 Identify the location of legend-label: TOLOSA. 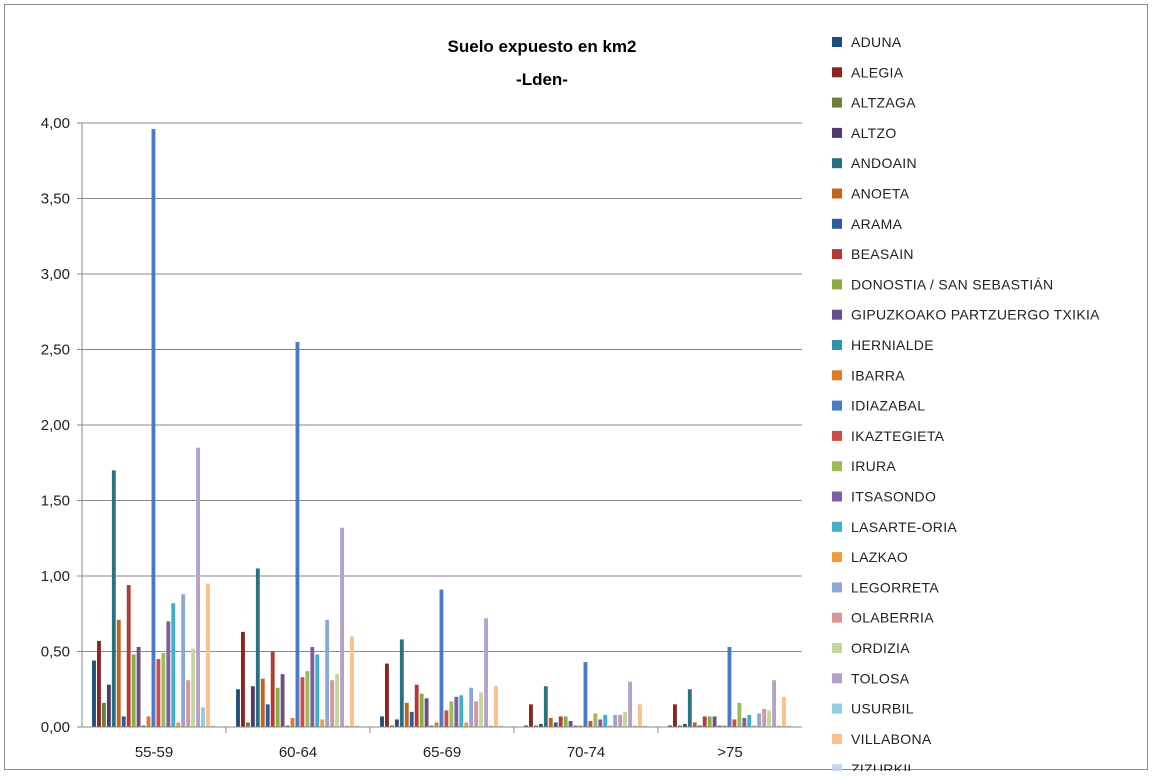
(880, 678).